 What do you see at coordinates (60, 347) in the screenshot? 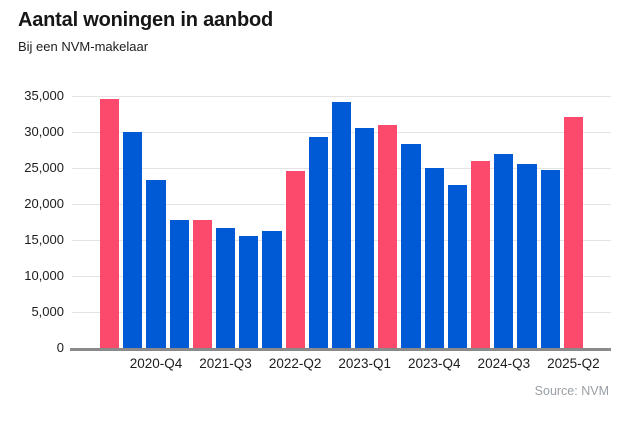
I see `y-tick-label-0: 0` at bounding box center [60, 347].